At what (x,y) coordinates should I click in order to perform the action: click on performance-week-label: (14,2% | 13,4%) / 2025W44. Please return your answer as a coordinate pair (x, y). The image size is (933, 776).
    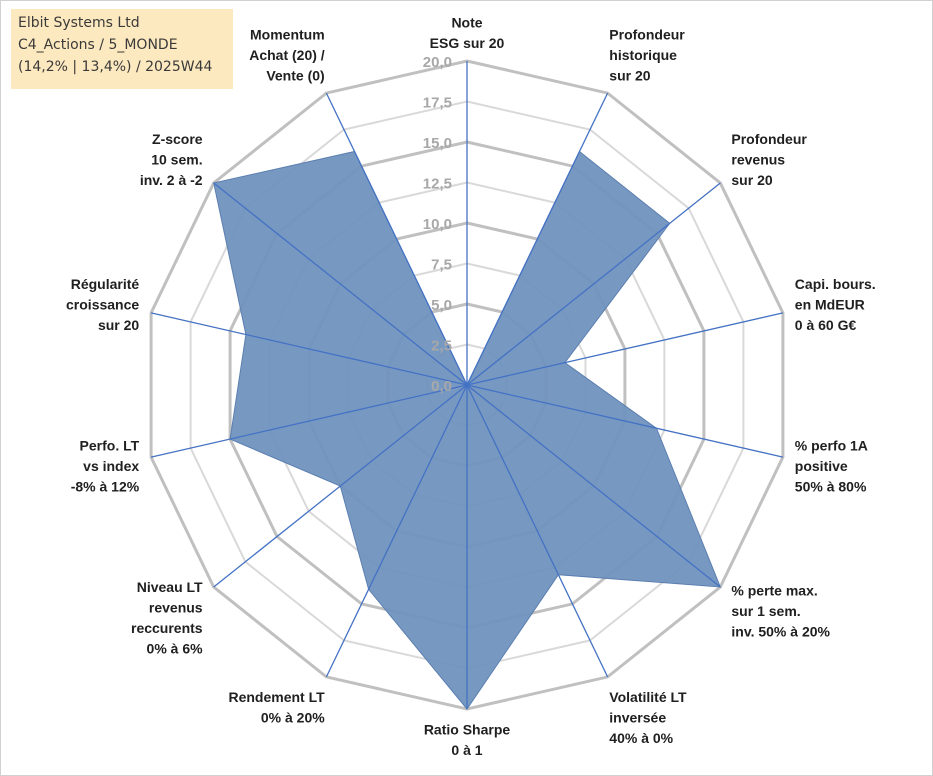
    Looking at the image, I should click on (115, 67).